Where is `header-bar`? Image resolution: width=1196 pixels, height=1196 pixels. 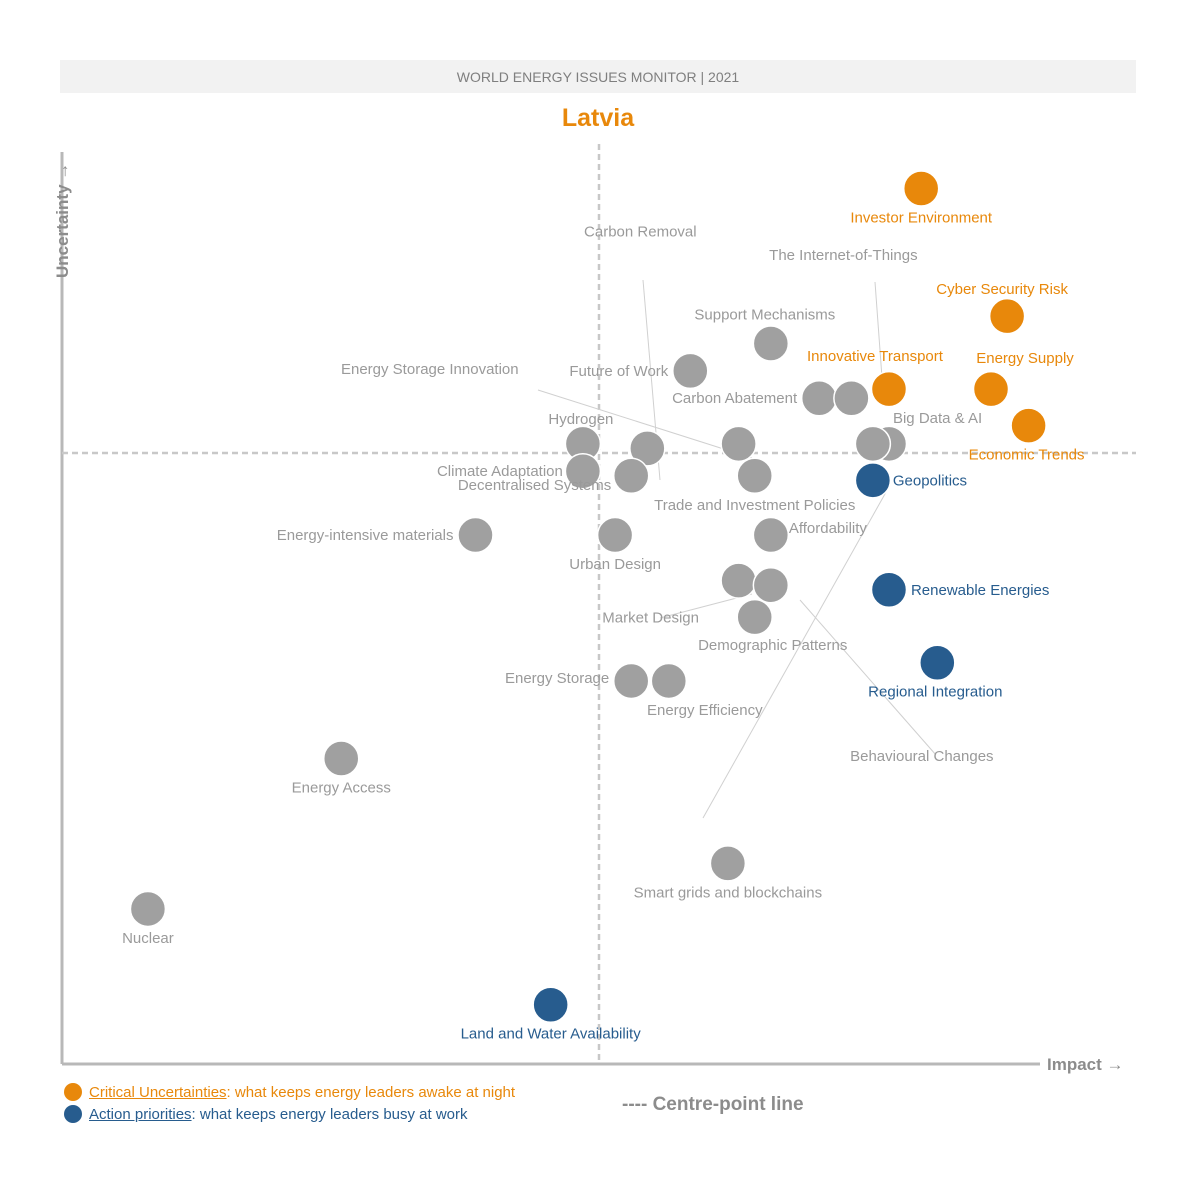
header-bar is located at coordinates (598, 76).